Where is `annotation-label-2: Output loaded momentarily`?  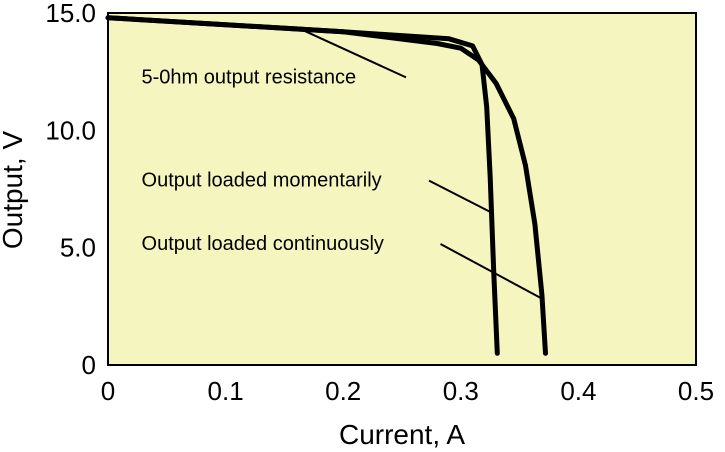 annotation-label-2: Output loaded momentarily is located at coordinates (262, 181).